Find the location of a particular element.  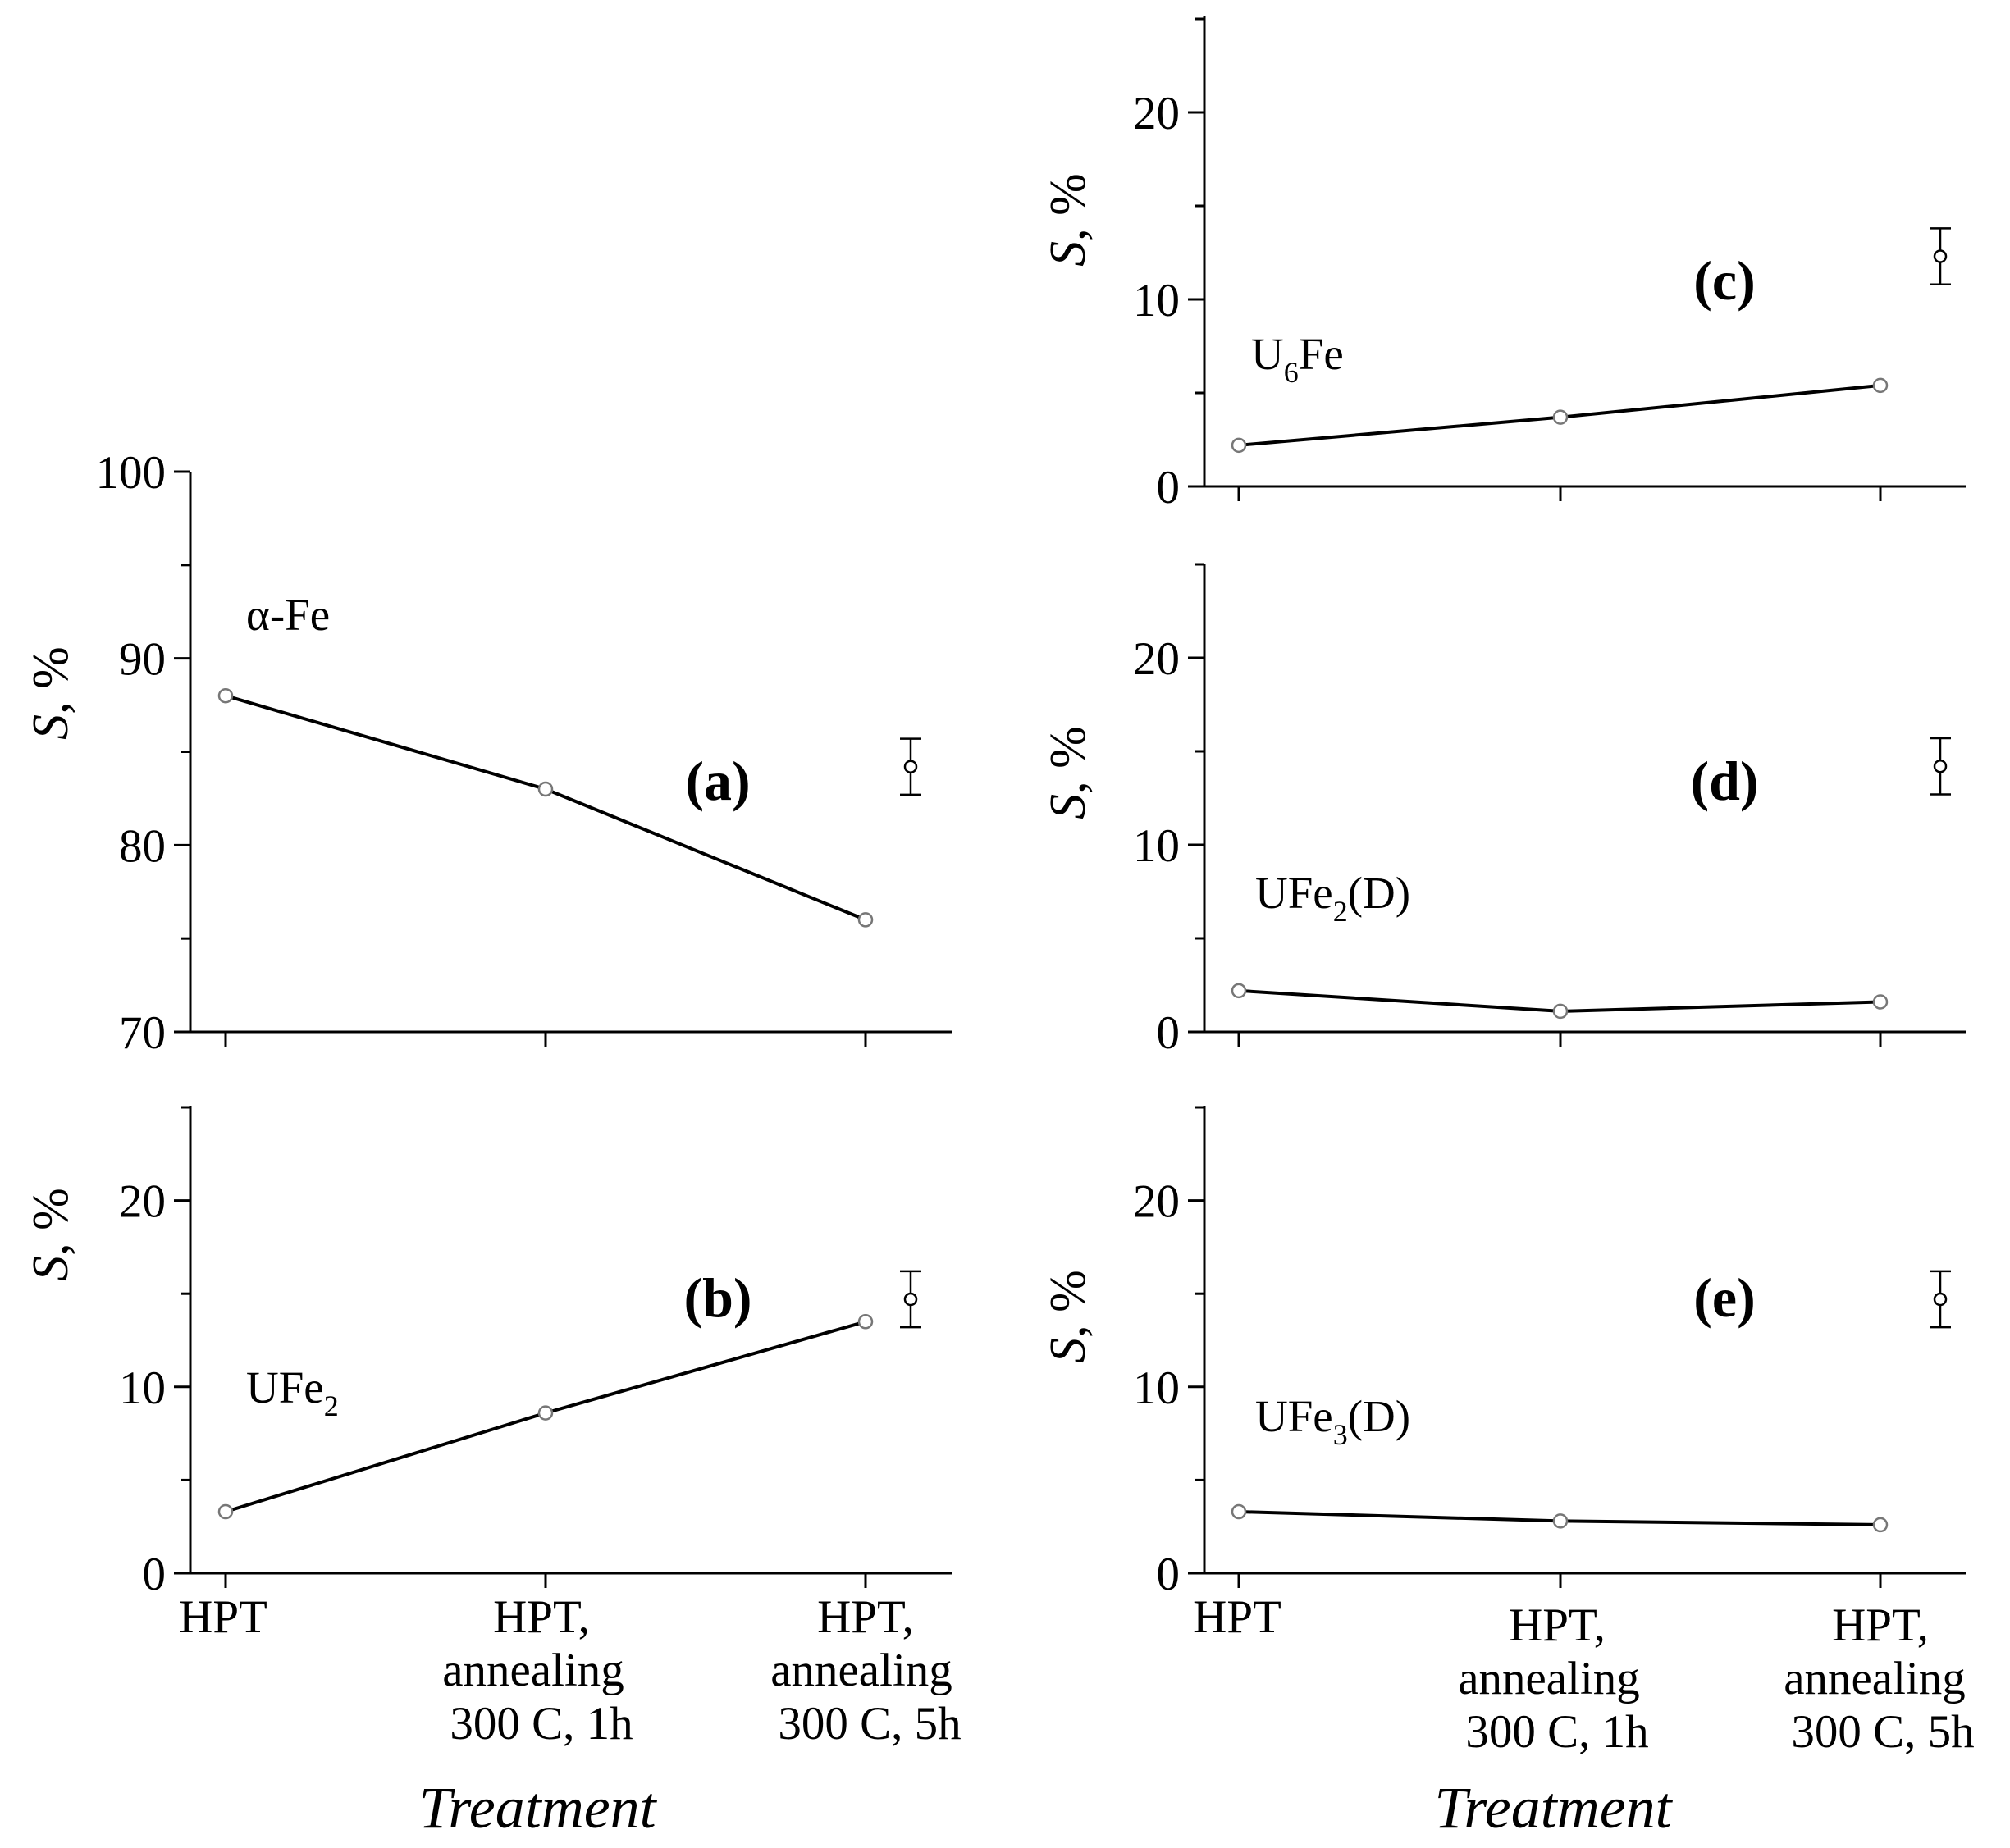

error-bar-point-a is located at coordinates (910, 766).